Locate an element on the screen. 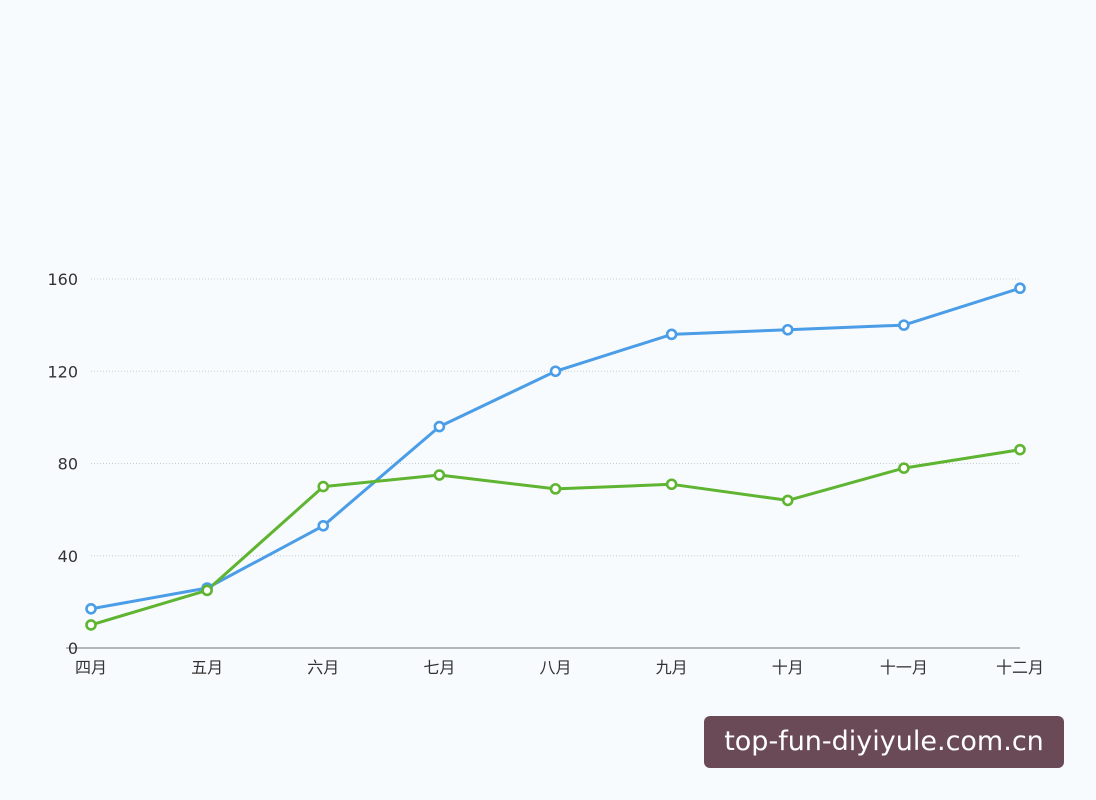  x-tick-label: 八月 is located at coordinates (555, 667).